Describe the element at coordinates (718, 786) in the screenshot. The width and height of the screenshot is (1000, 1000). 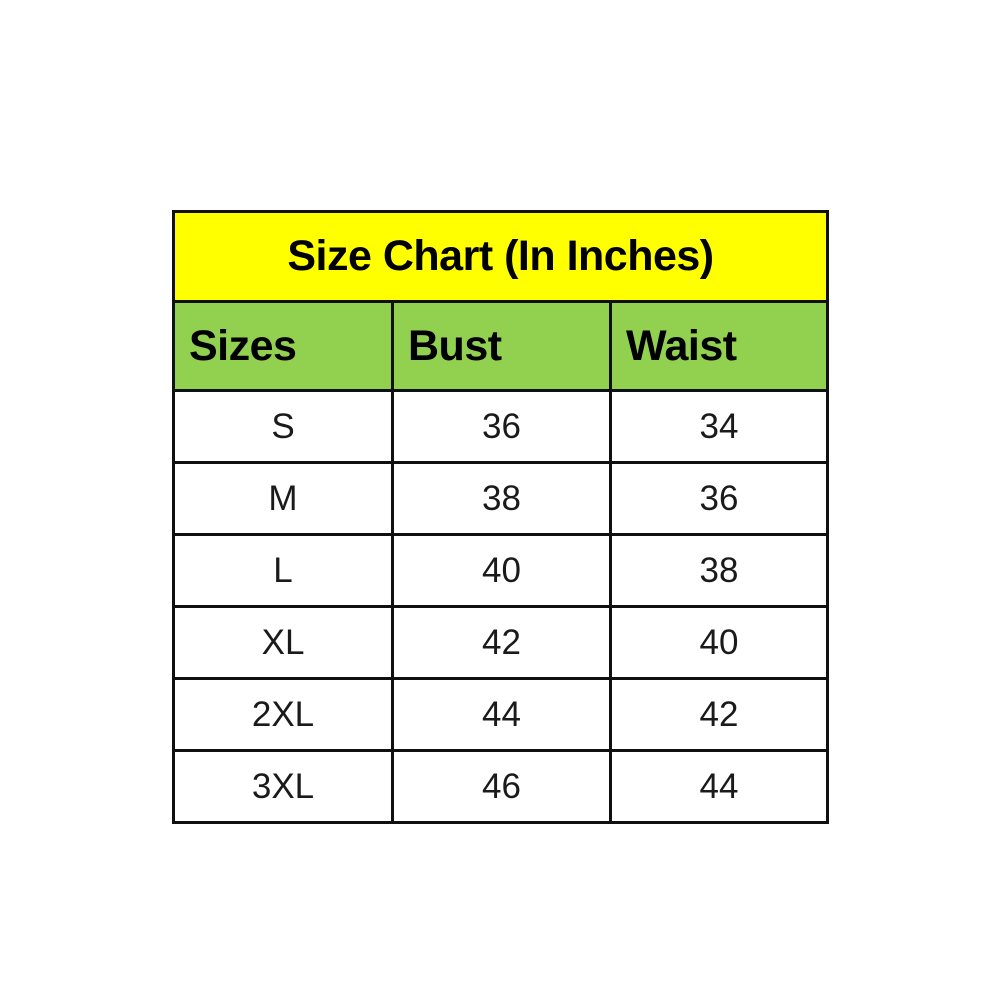
I see `cell-waist: 44` at that location.